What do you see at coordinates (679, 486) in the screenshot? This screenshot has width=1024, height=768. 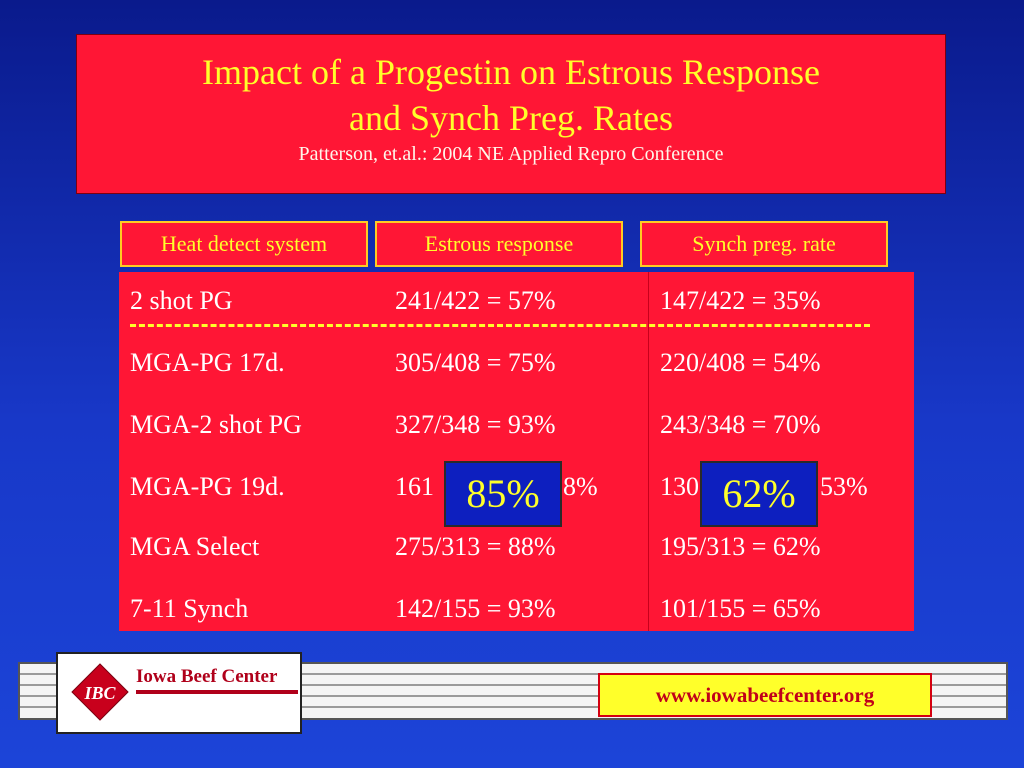 I see `row-synch-left: 130` at bounding box center [679, 486].